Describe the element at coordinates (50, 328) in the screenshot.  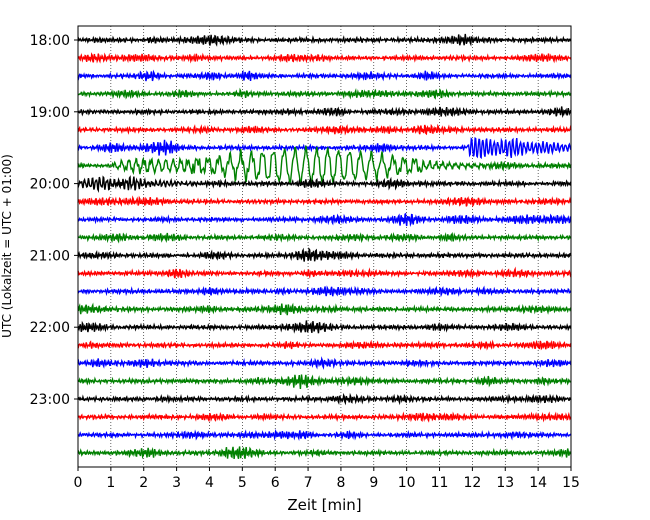
I see `y-tick-label: 22:00` at that location.